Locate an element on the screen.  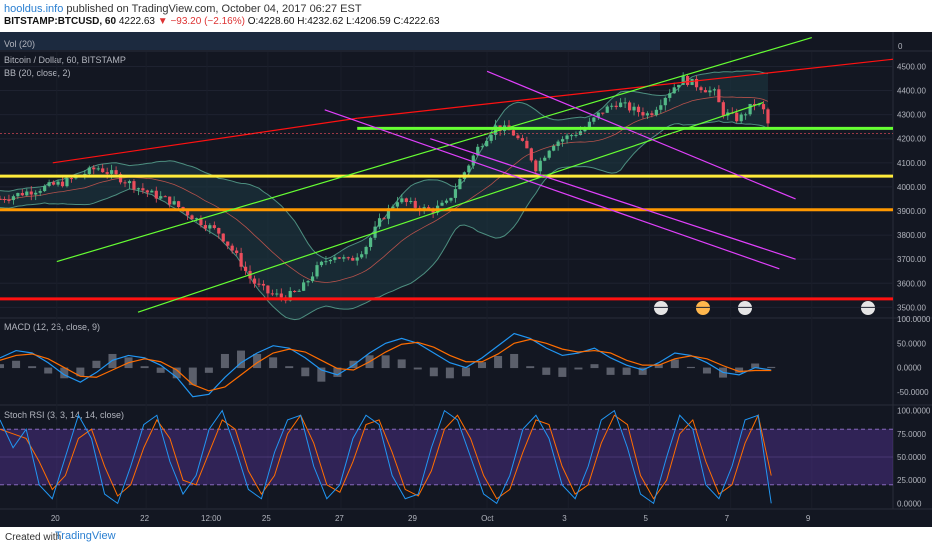
macd-line is located at coordinates (386, 365).